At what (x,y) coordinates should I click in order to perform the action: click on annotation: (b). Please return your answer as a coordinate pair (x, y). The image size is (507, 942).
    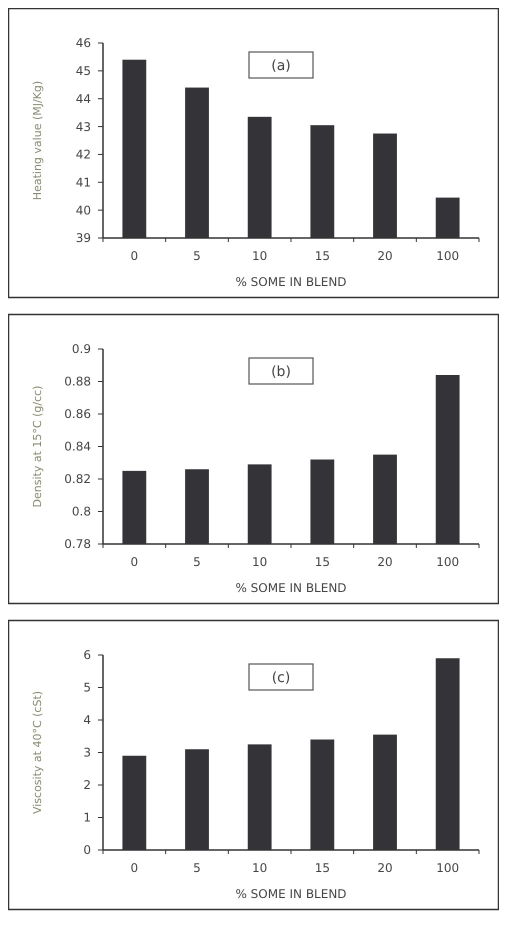
    Looking at the image, I should click on (281, 372).